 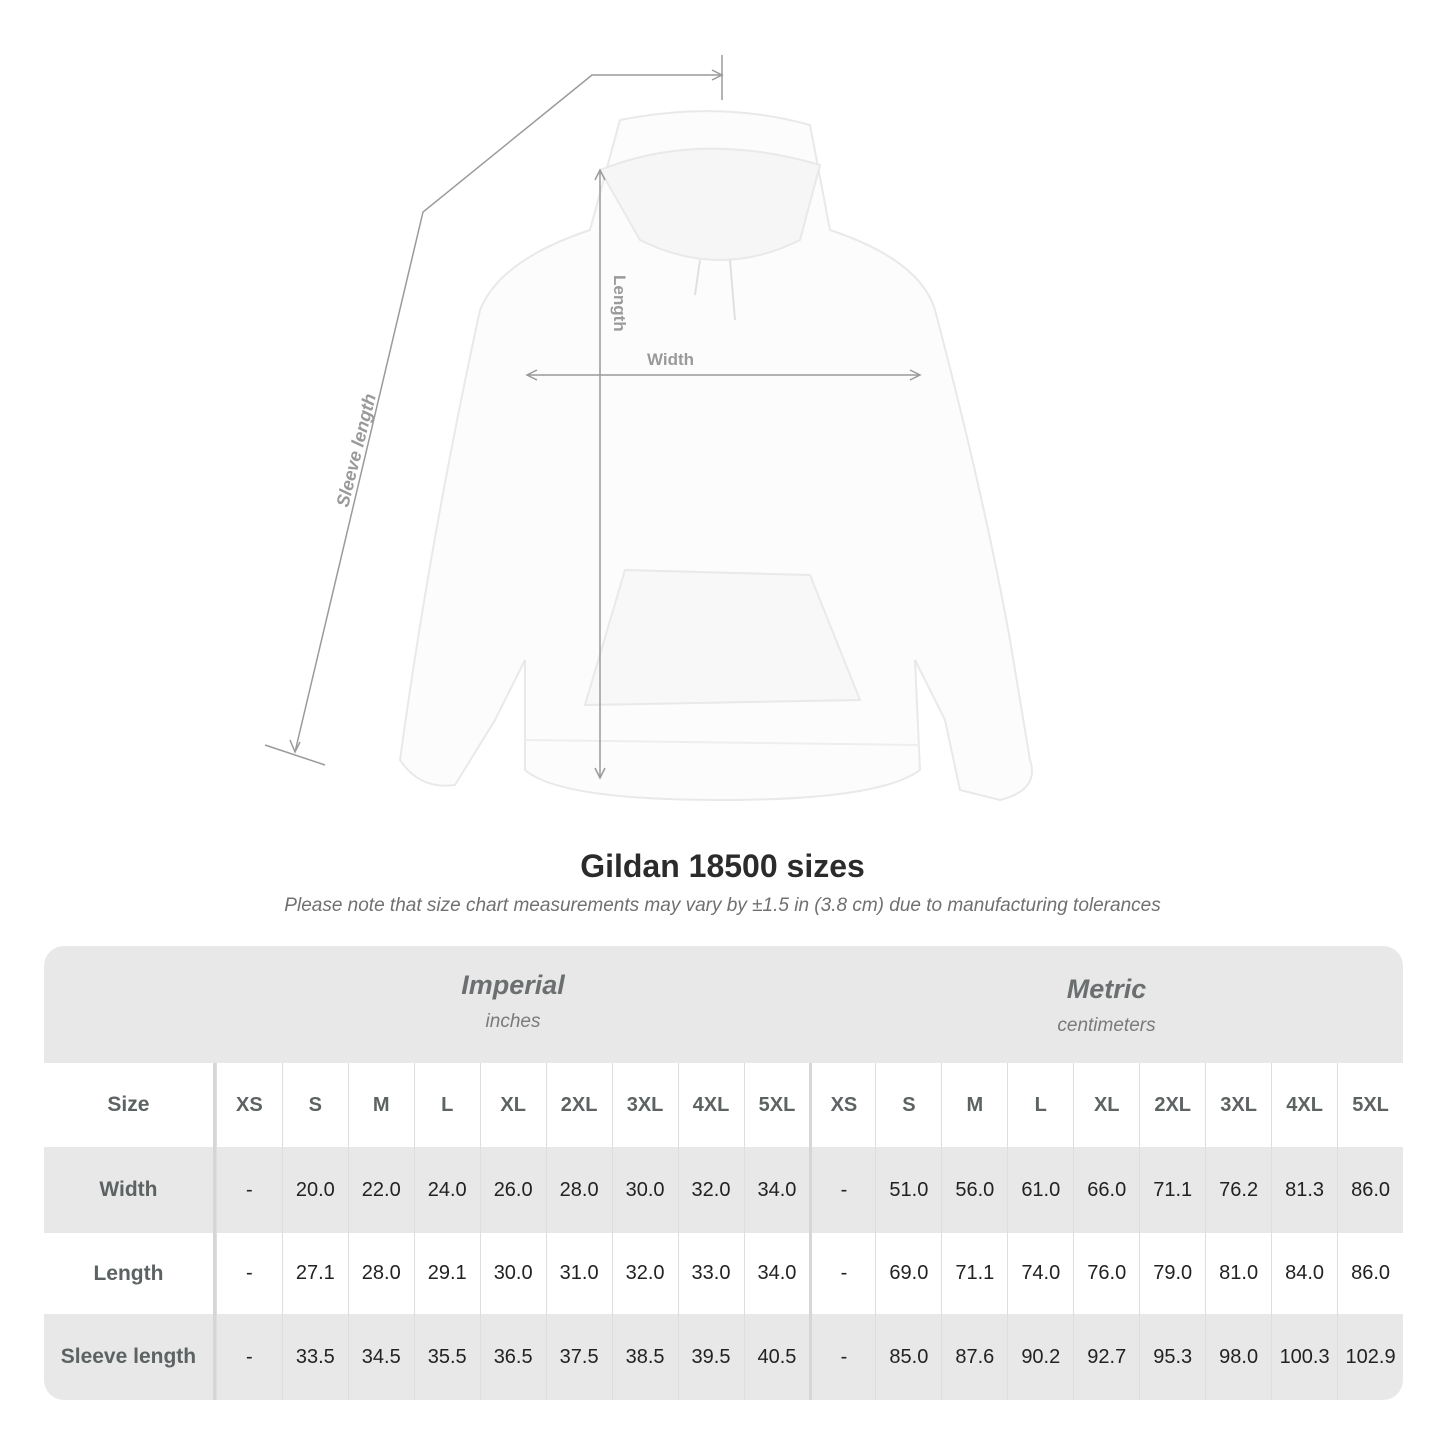 I want to click on imperial-size-header: XS, so click(x=248, y=1105).